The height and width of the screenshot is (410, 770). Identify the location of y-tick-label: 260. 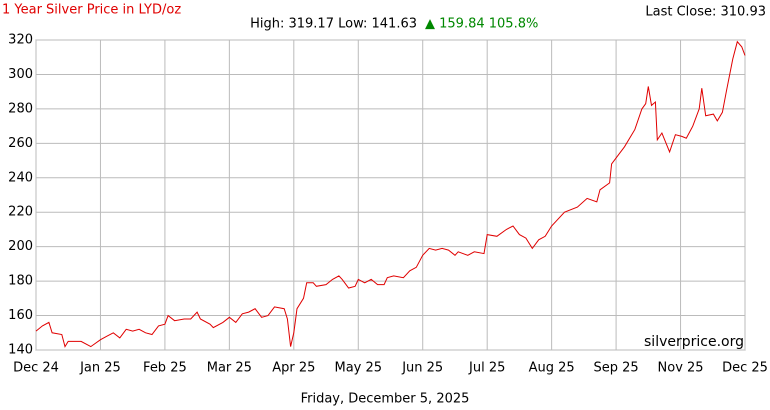
(20, 143).